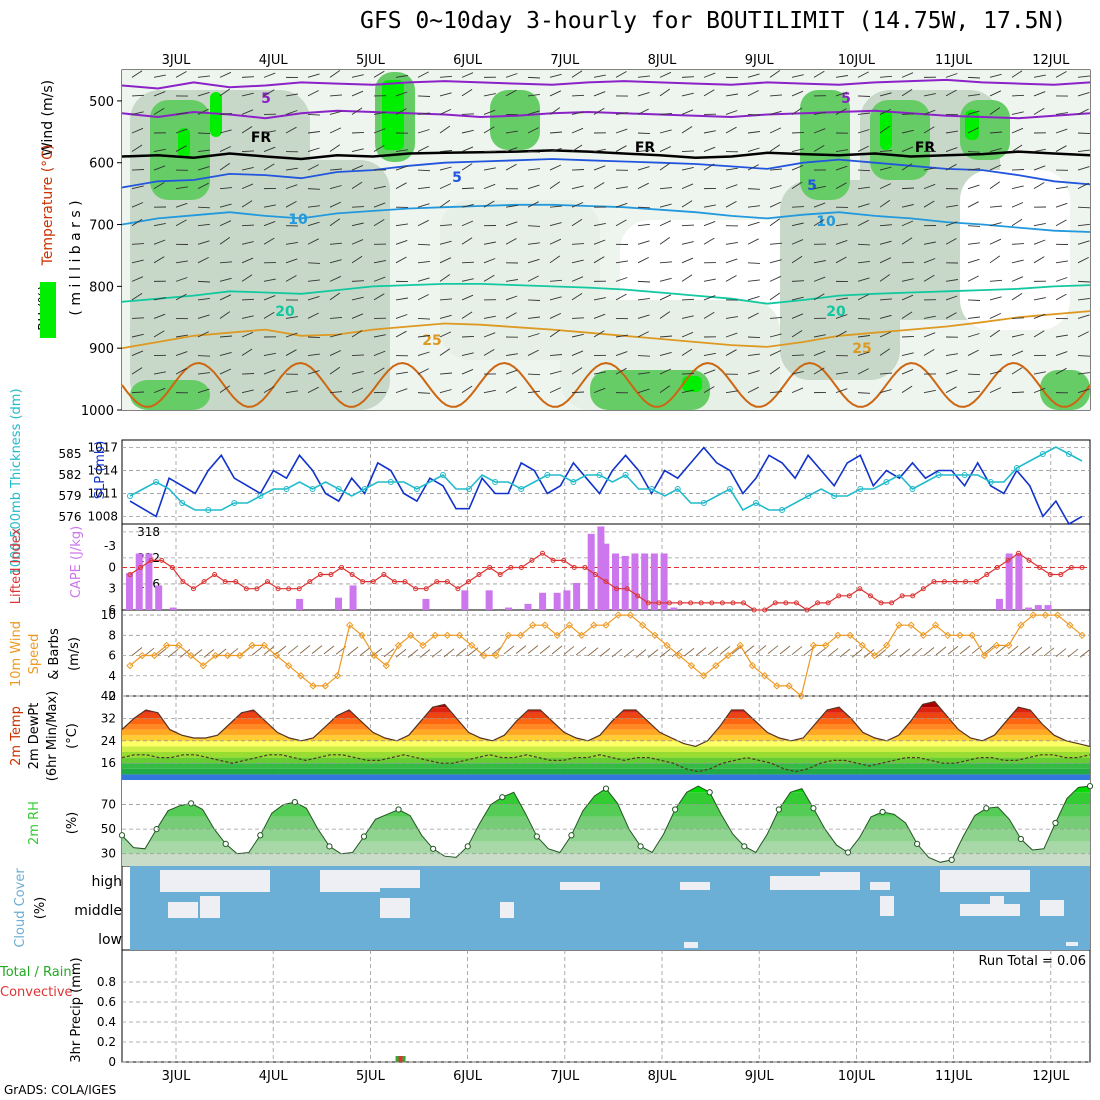  I want to click on temp-band, so click(606, 766).